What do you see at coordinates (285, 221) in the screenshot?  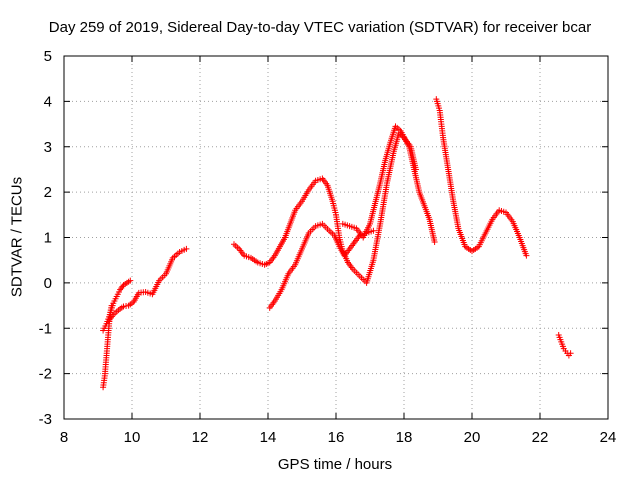 I see `series-seg-c` at bounding box center [285, 221].